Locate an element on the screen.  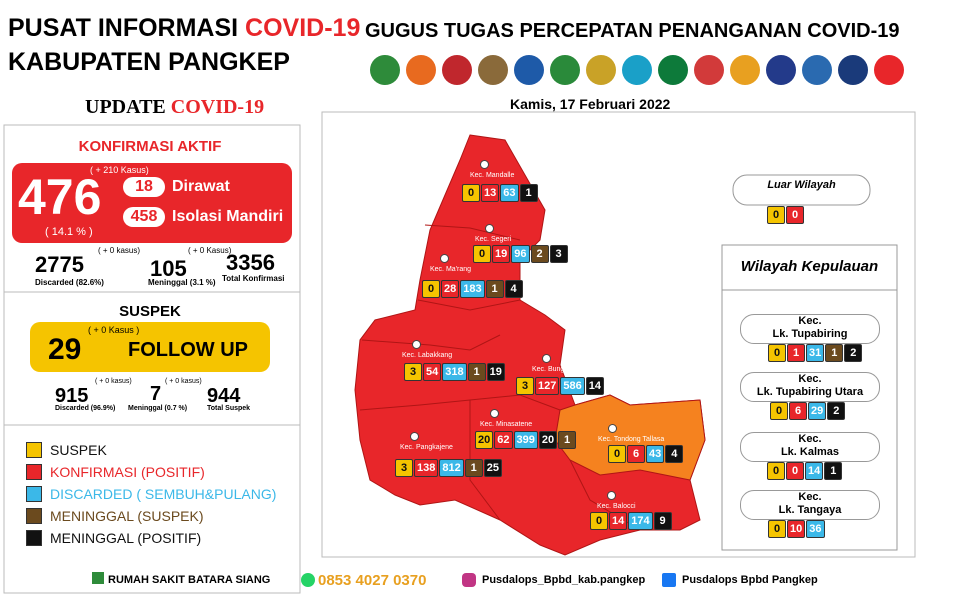
legend-label: KONFIRMASI (POSITIF) is located at coordinates (127, 472).